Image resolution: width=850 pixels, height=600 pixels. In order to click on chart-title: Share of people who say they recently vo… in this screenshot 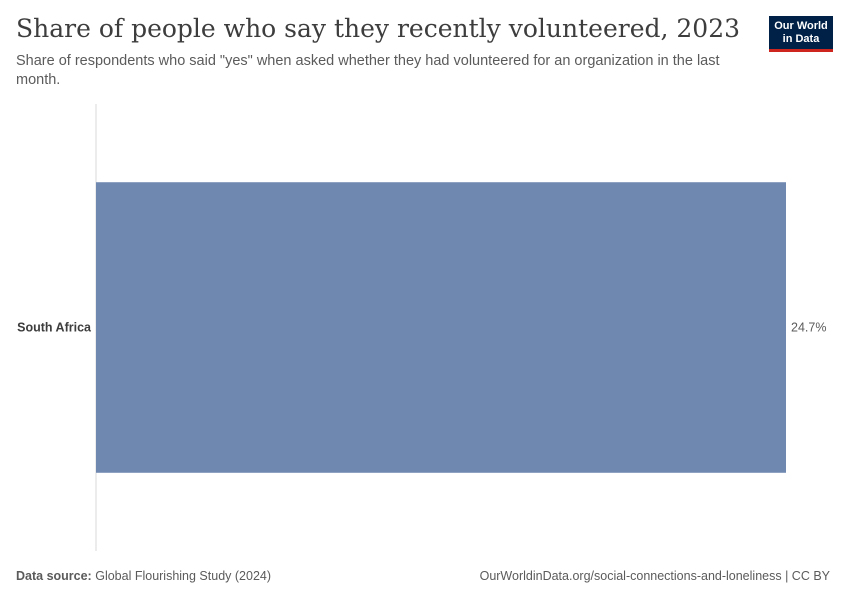, I will do `click(378, 28)`.